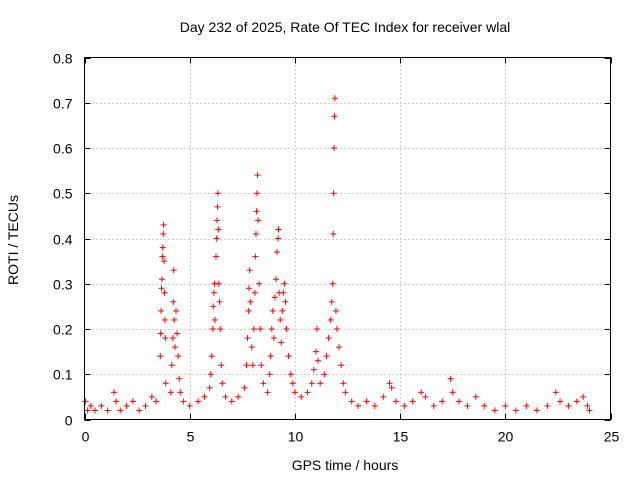 This screenshot has width=640, height=480. Describe the element at coordinates (401, 437) in the screenshot. I see `x-tick-label: 15` at that location.